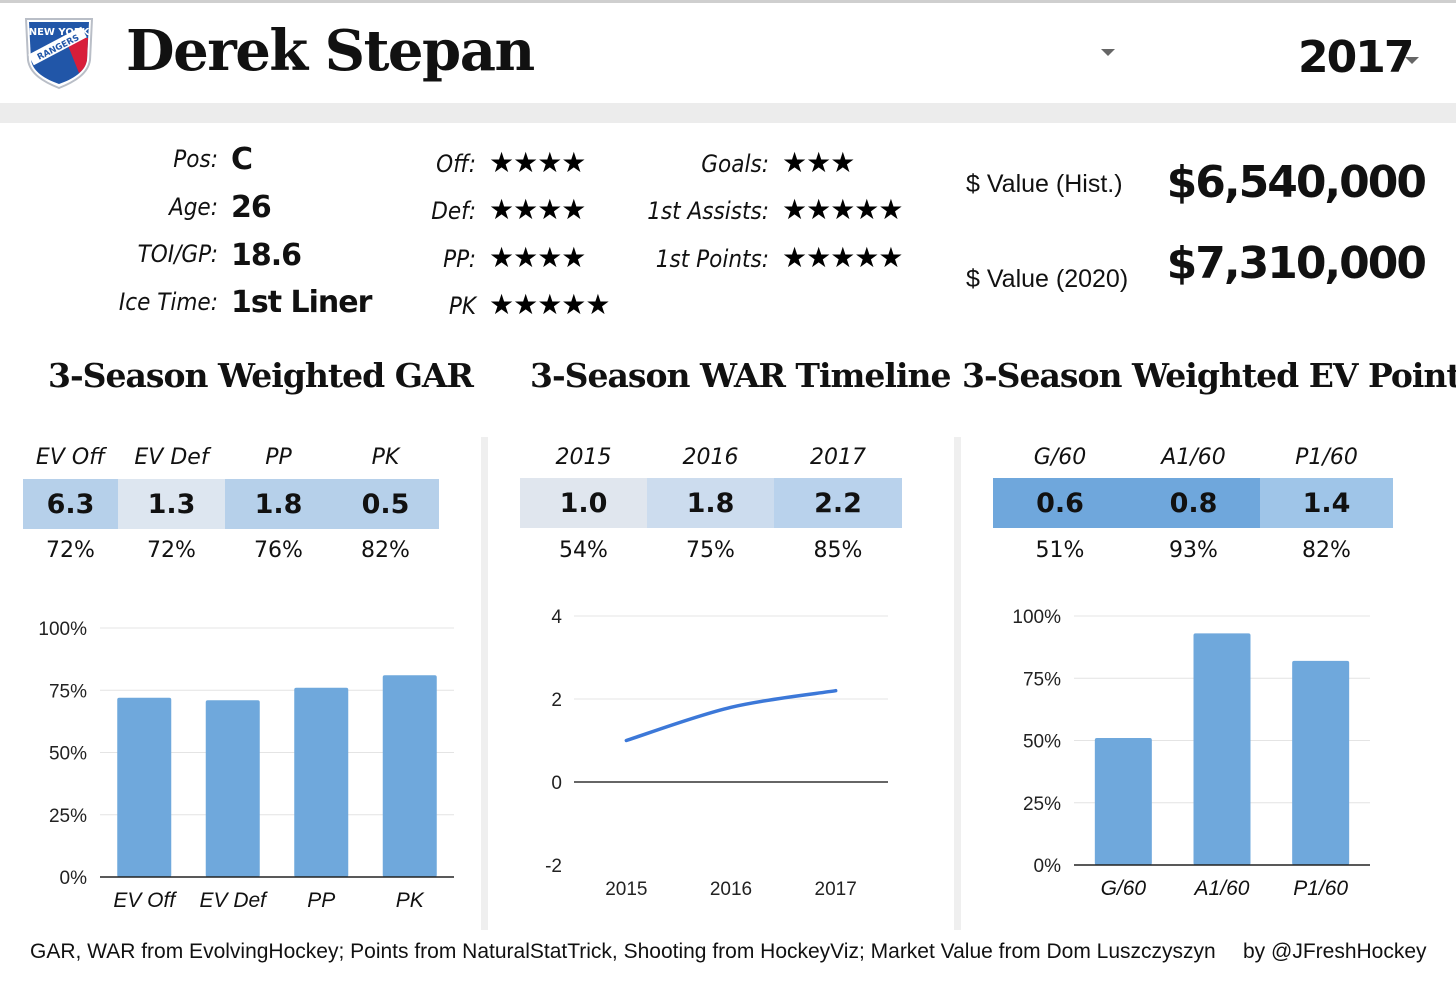  I want to click on ev-chart-xtick-label: A1/60, so click(1221, 888).